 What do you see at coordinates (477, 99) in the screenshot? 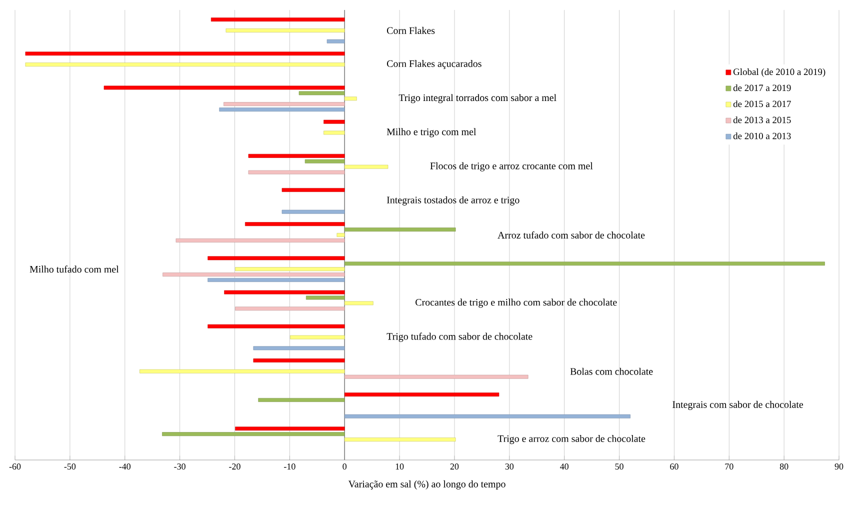
I see `y-tick-label: Trigo integral torrados com sabor a mel` at bounding box center [477, 99].